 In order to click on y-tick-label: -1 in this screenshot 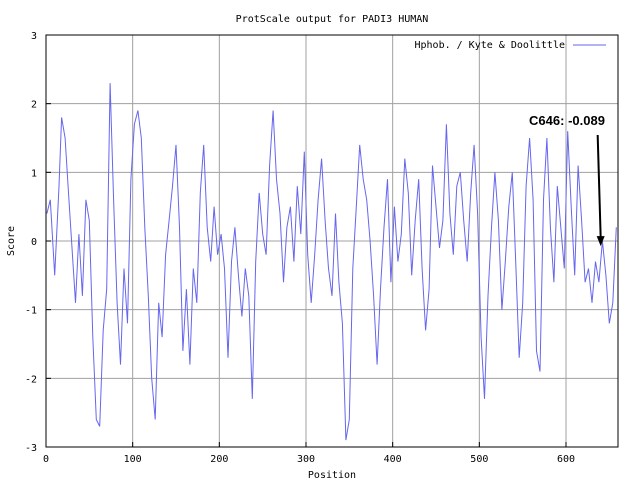, I will do `click(31, 311)`.